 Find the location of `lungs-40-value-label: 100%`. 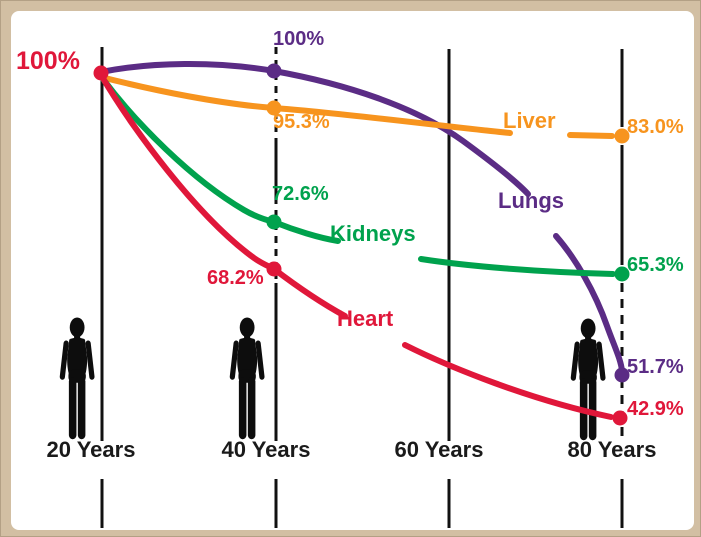

lungs-40-value-label: 100% is located at coordinates (299, 39).